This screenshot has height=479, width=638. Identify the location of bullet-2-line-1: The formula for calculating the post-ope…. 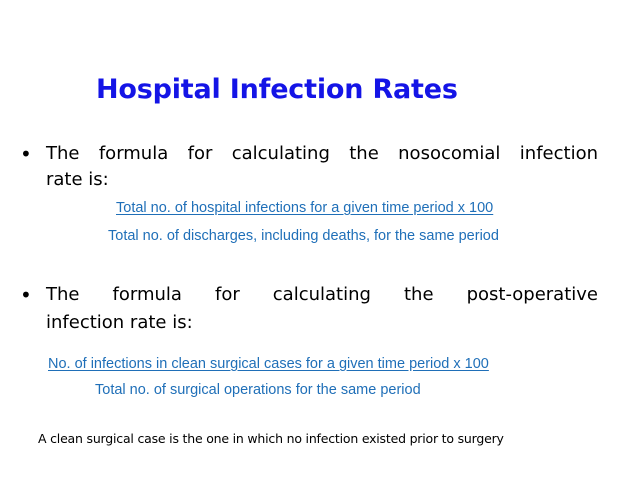
(322, 294).